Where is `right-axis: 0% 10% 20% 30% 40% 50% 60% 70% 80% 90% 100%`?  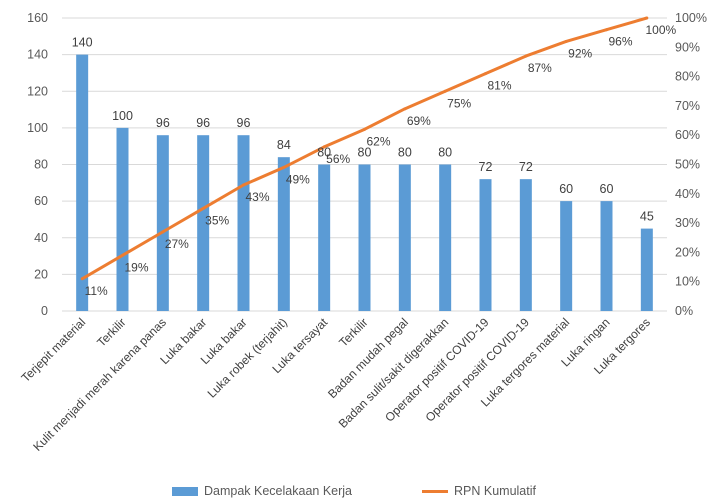 right-axis: 0% 10% 20% 30% 40% 50% 60% 70% 80% 90% 100% is located at coordinates (691, 164).